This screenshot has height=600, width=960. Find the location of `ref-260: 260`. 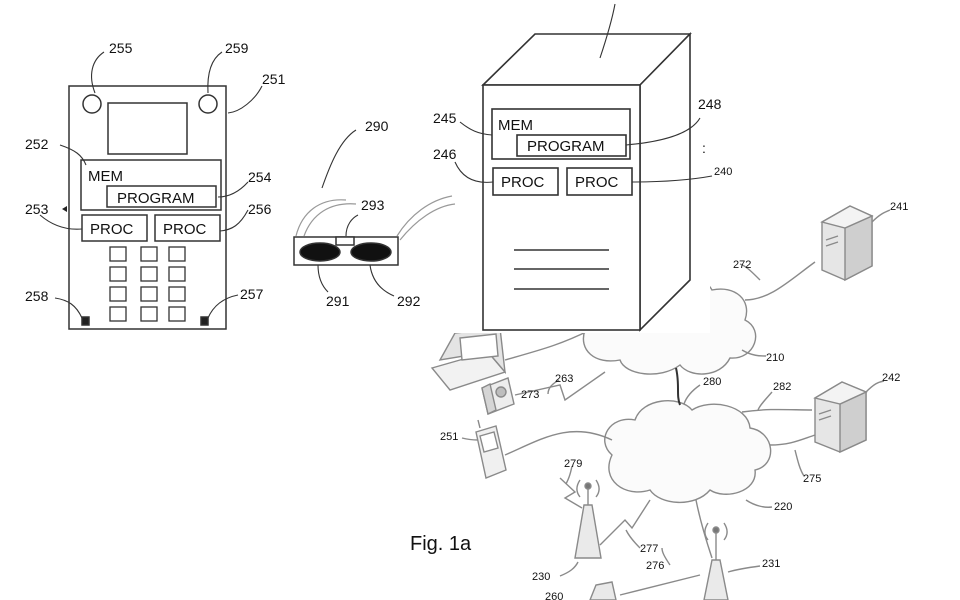

ref-260: 260 is located at coordinates (554, 595).